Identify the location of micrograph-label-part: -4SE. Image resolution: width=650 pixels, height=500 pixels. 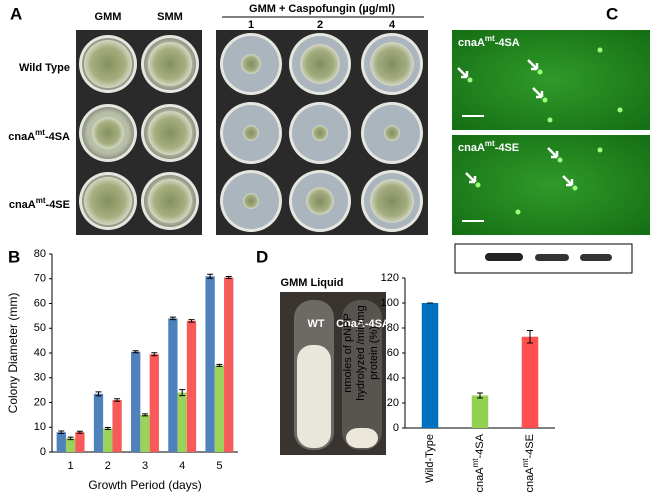
(507, 148).